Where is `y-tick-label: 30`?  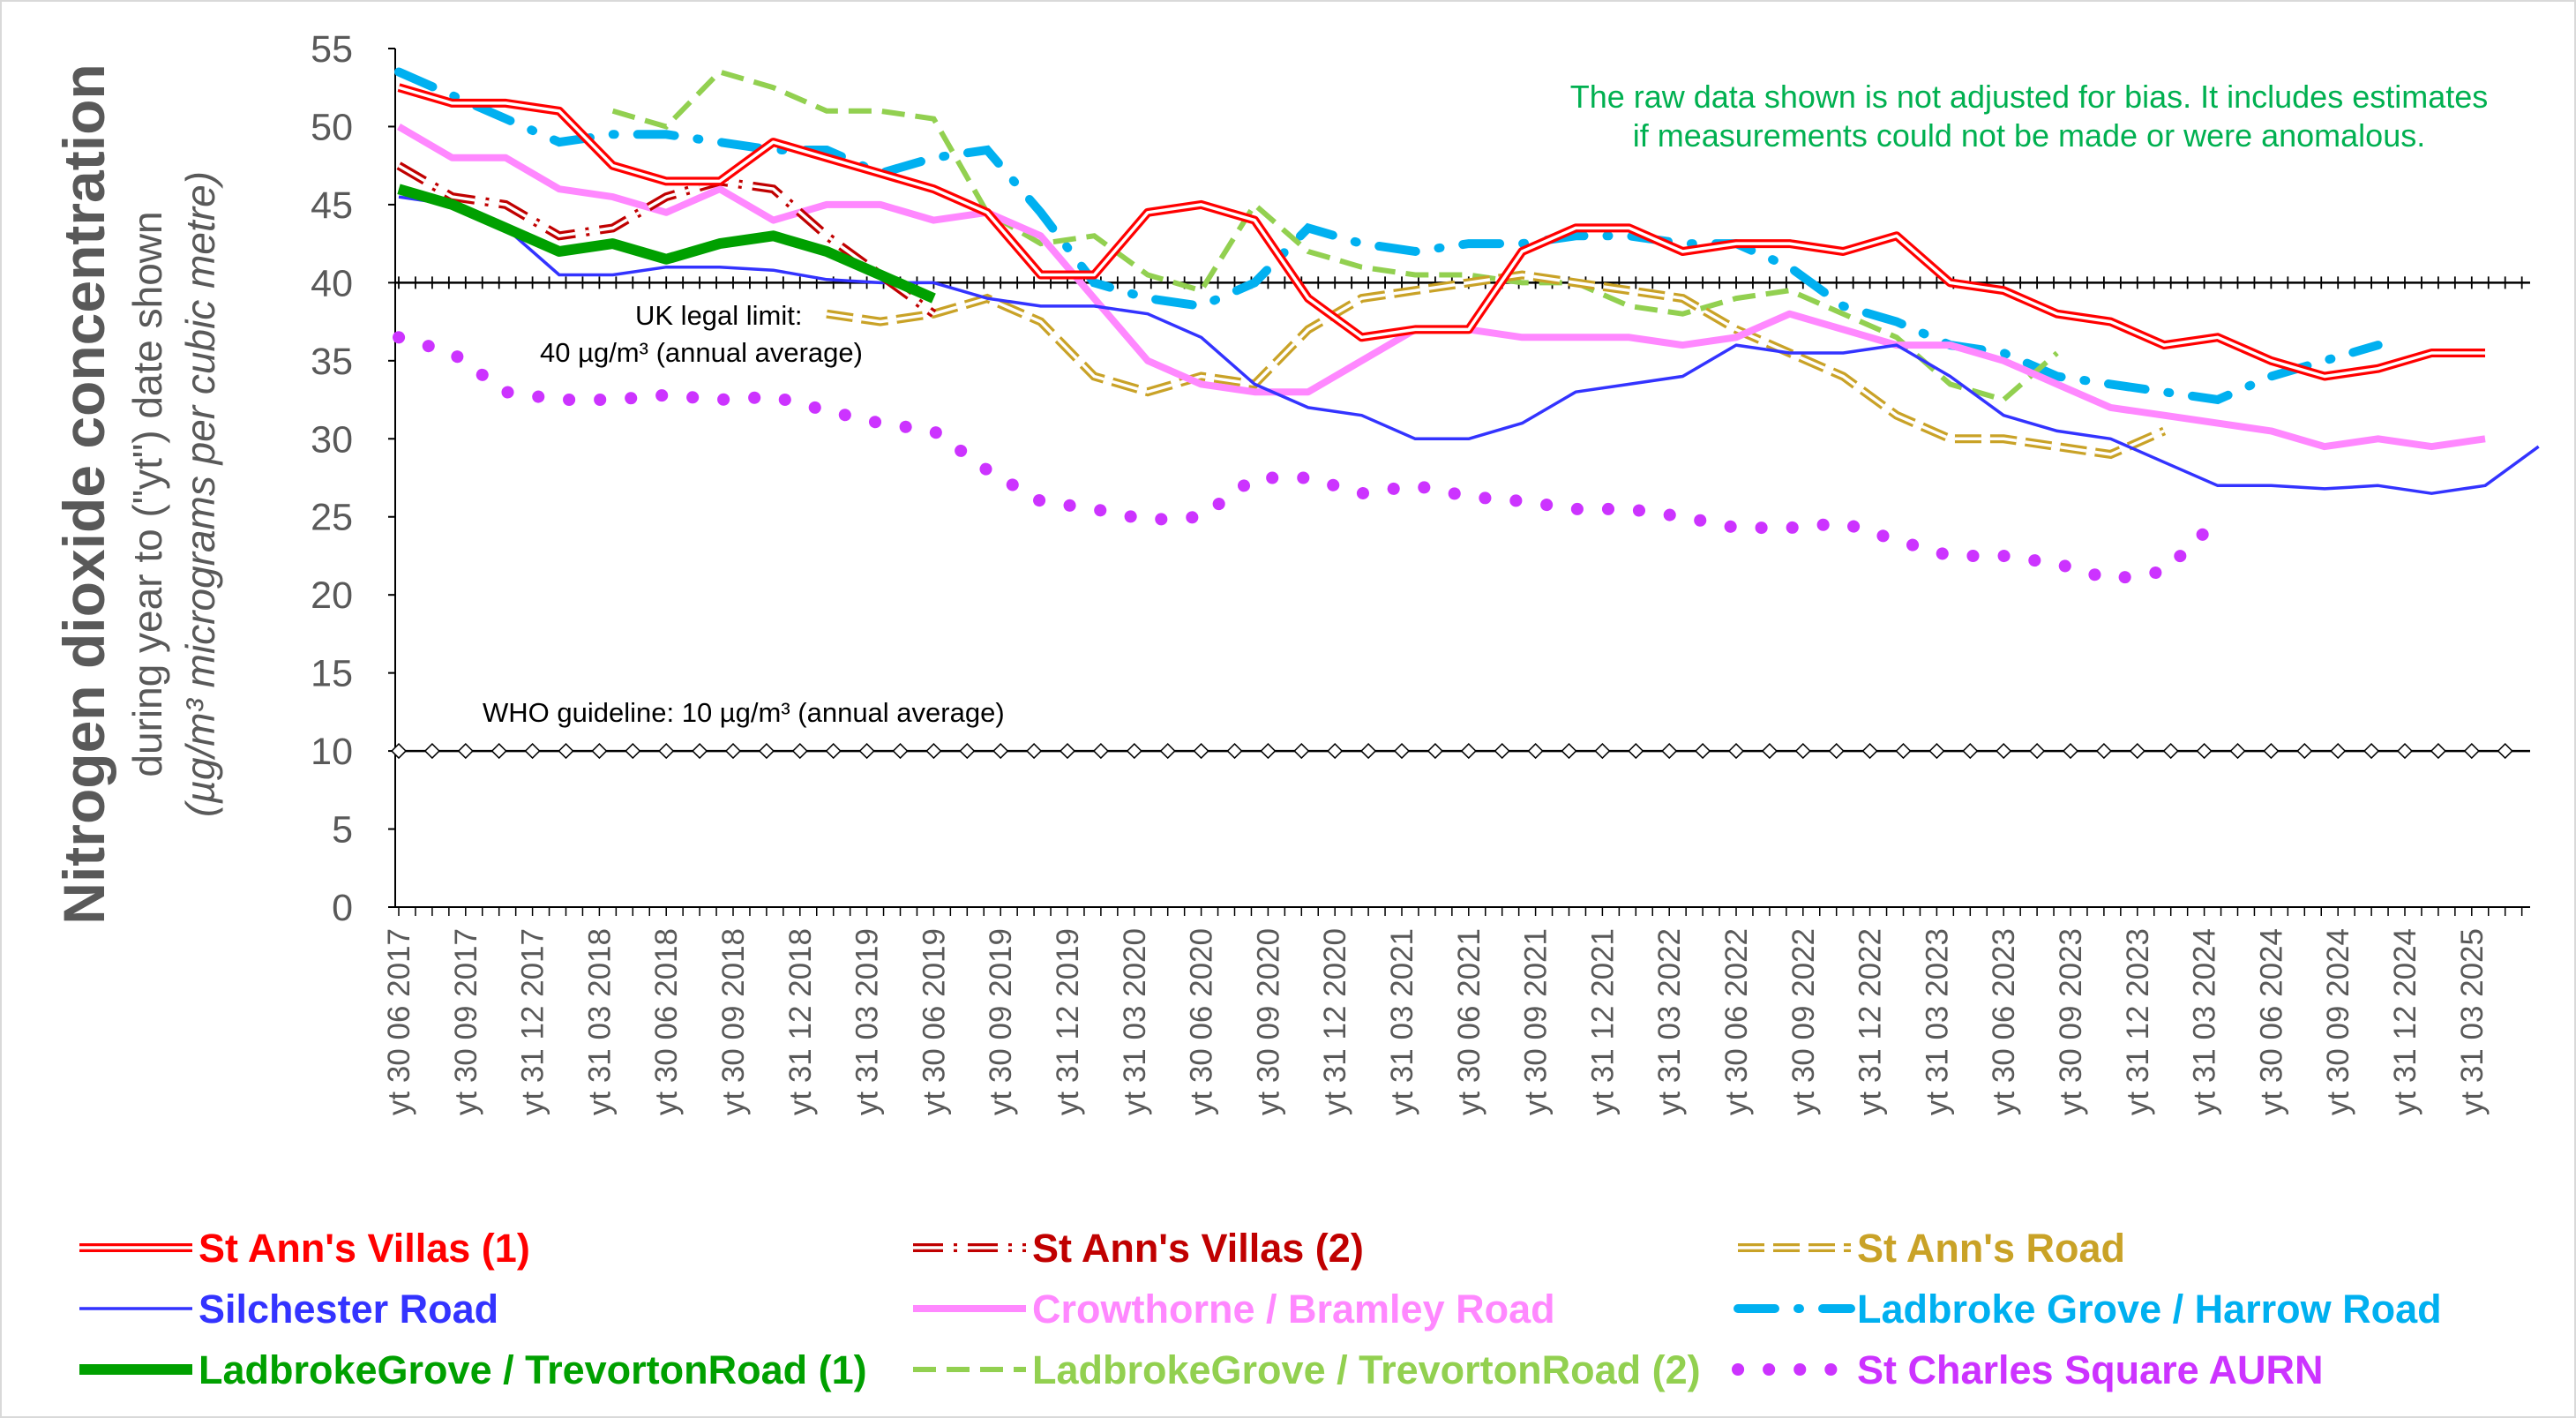
y-tick-label: 30 is located at coordinates (332, 439).